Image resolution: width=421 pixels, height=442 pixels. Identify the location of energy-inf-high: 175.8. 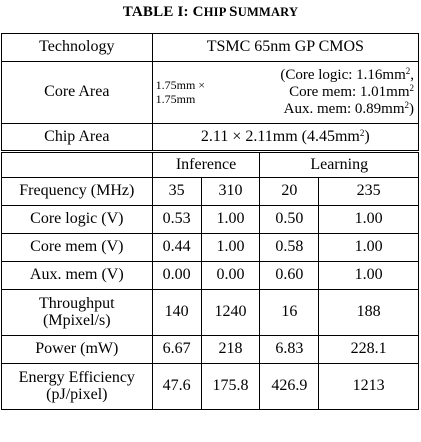
(230, 386).